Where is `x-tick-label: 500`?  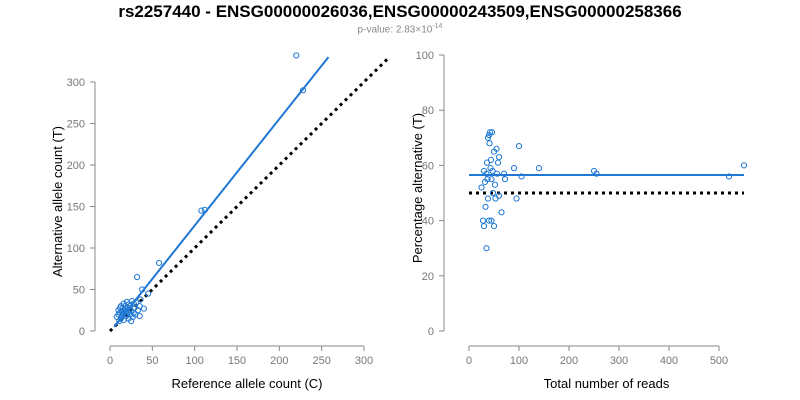 x-tick-label: 500 is located at coordinates (719, 361).